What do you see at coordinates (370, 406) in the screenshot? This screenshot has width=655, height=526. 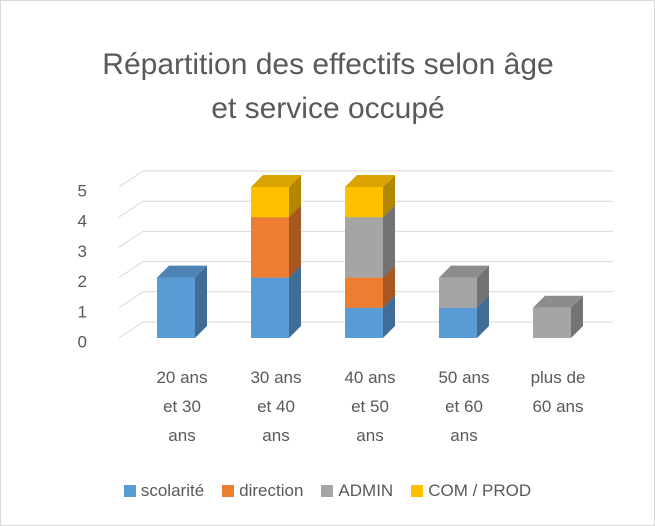 I see `x-tick-label: 40 ans et 50 ans` at bounding box center [370, 406].